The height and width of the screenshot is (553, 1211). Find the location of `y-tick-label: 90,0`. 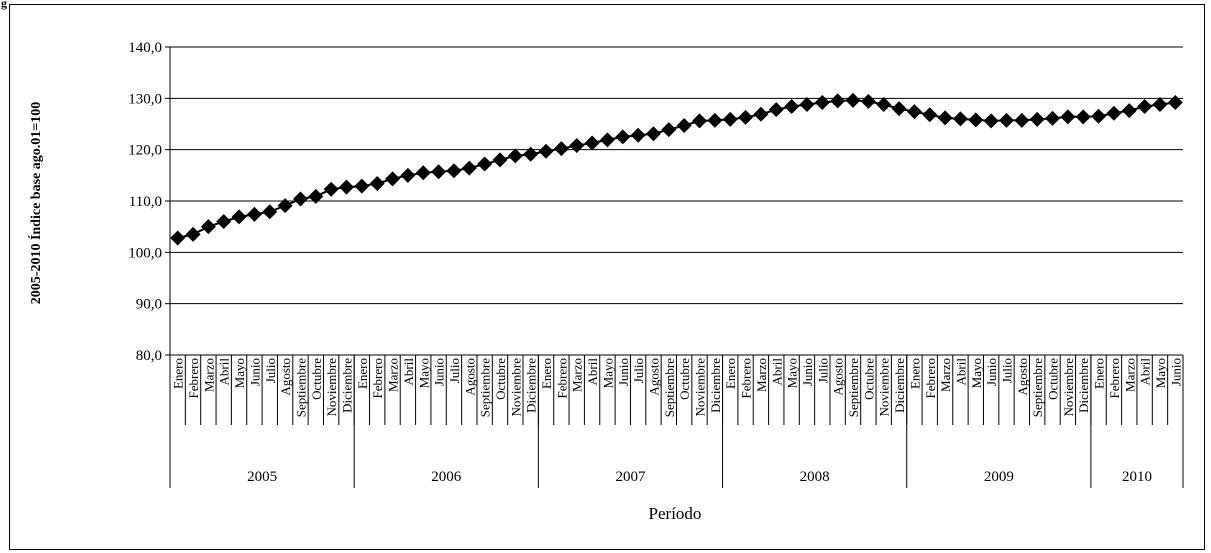

y-tick-label: 90,0 is located at coordinates (149, 305).